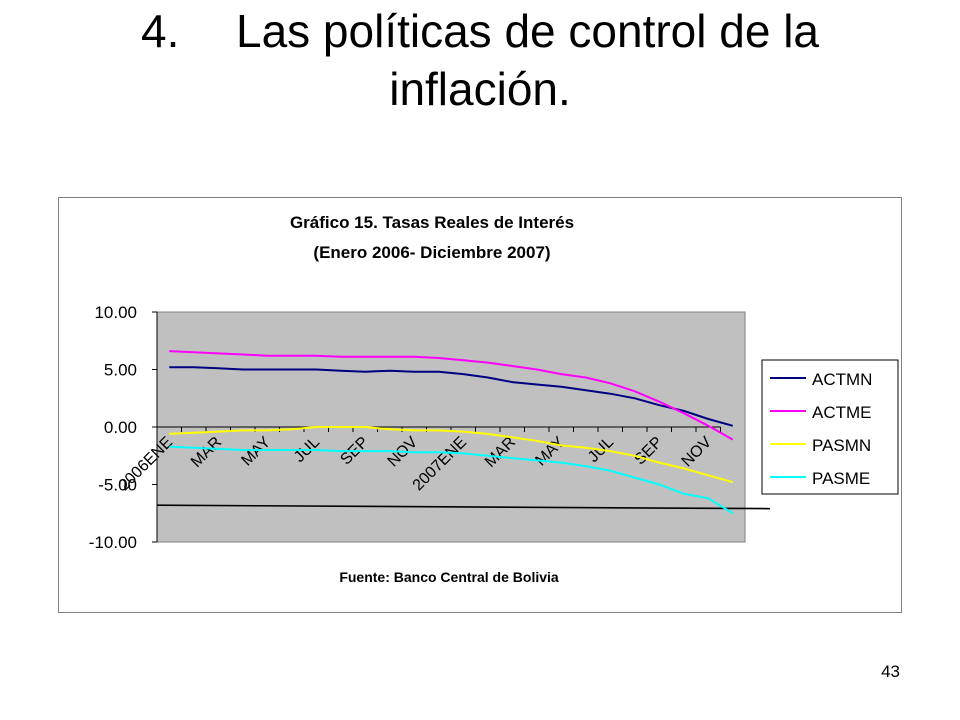 The width and height of the screenshot is (960, 720). Describe the element at coordinates (432, 222) in the screenshot. I see `chart-title: Gráfico 15. Tasas Reales de Interés` at that location.